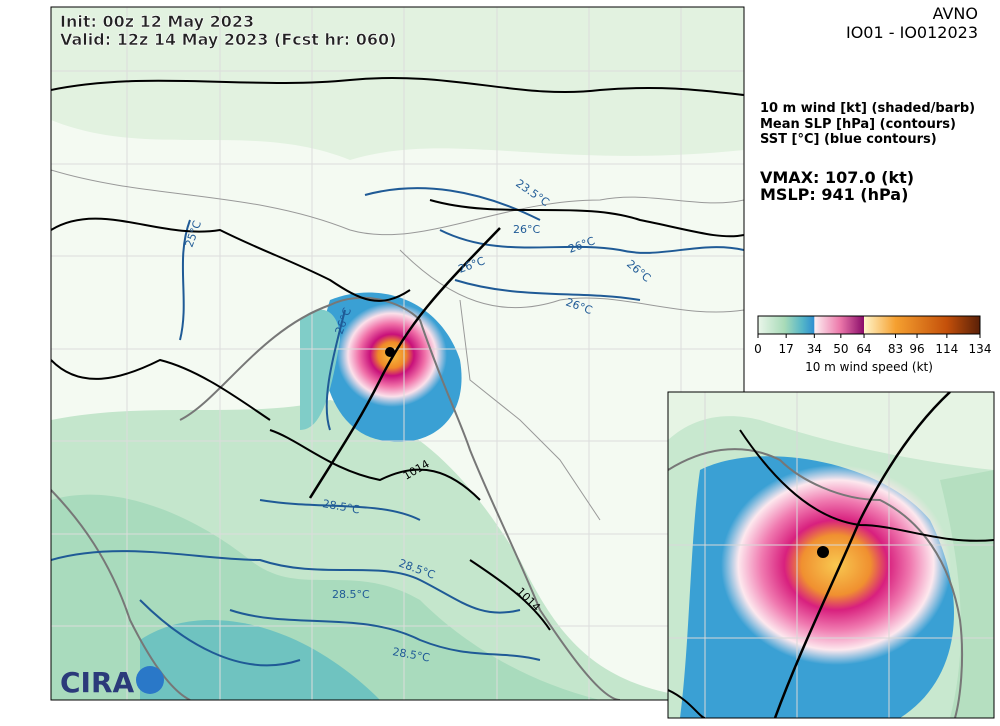 The height and width of the screenshot is (726, 1000). I want to click on legend-line: Mean SLP [hPa] (contours), so click(858, 124).